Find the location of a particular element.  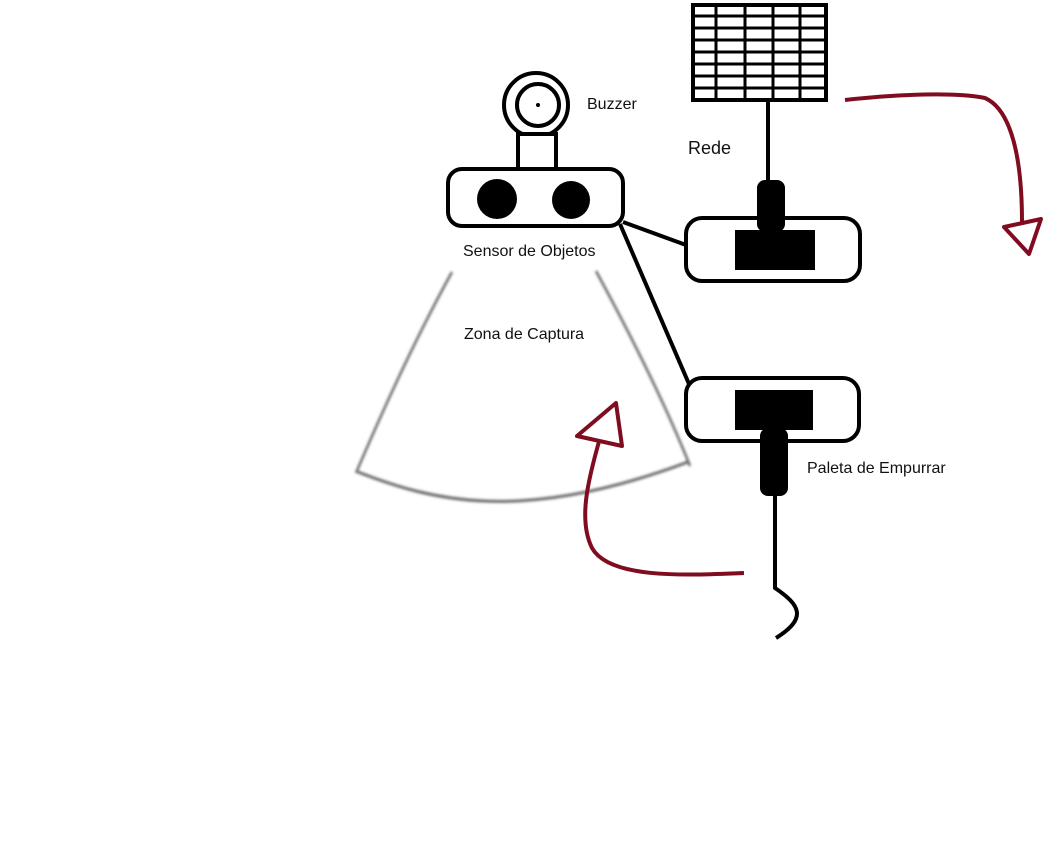

arrow-net-rotation is located at coordinates (943, 174).